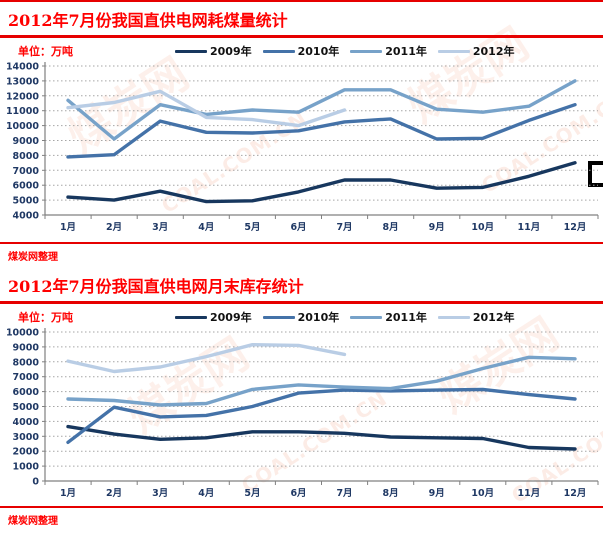 The image size is (603, 540). I want to click on chart2-title: 2012年7月份我国直供电网月末库存统计, so click(156, 286).